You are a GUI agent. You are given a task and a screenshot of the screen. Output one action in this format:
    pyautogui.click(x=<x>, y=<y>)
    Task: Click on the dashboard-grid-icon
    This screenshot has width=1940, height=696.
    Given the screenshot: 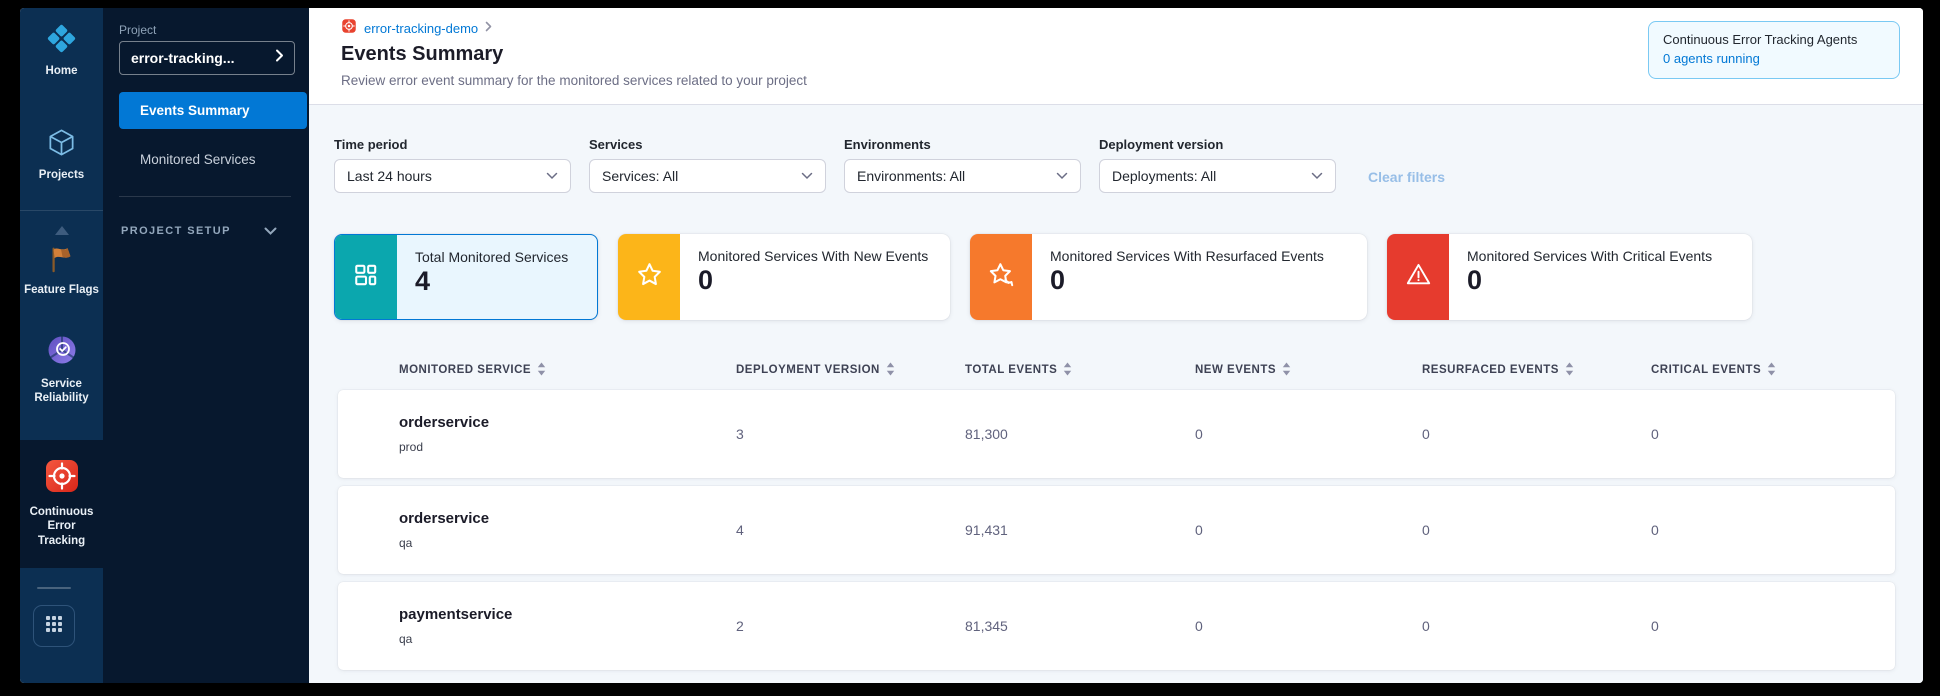 What is the action you would take?
    pyautogui.click(x=366, y=277)
    